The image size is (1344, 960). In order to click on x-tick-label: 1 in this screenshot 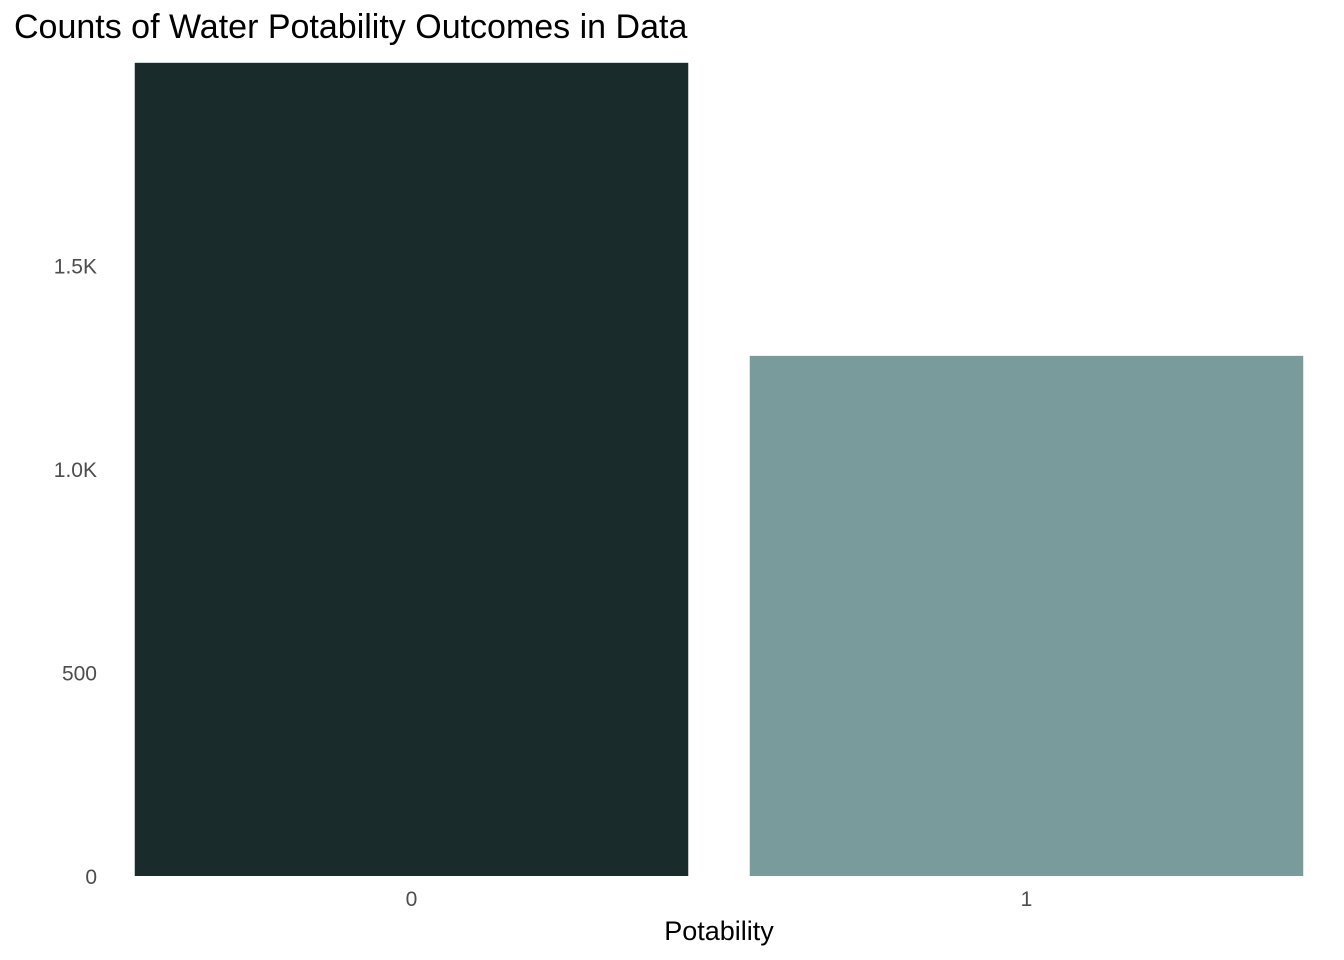, I will do `click(1027, 899)`.